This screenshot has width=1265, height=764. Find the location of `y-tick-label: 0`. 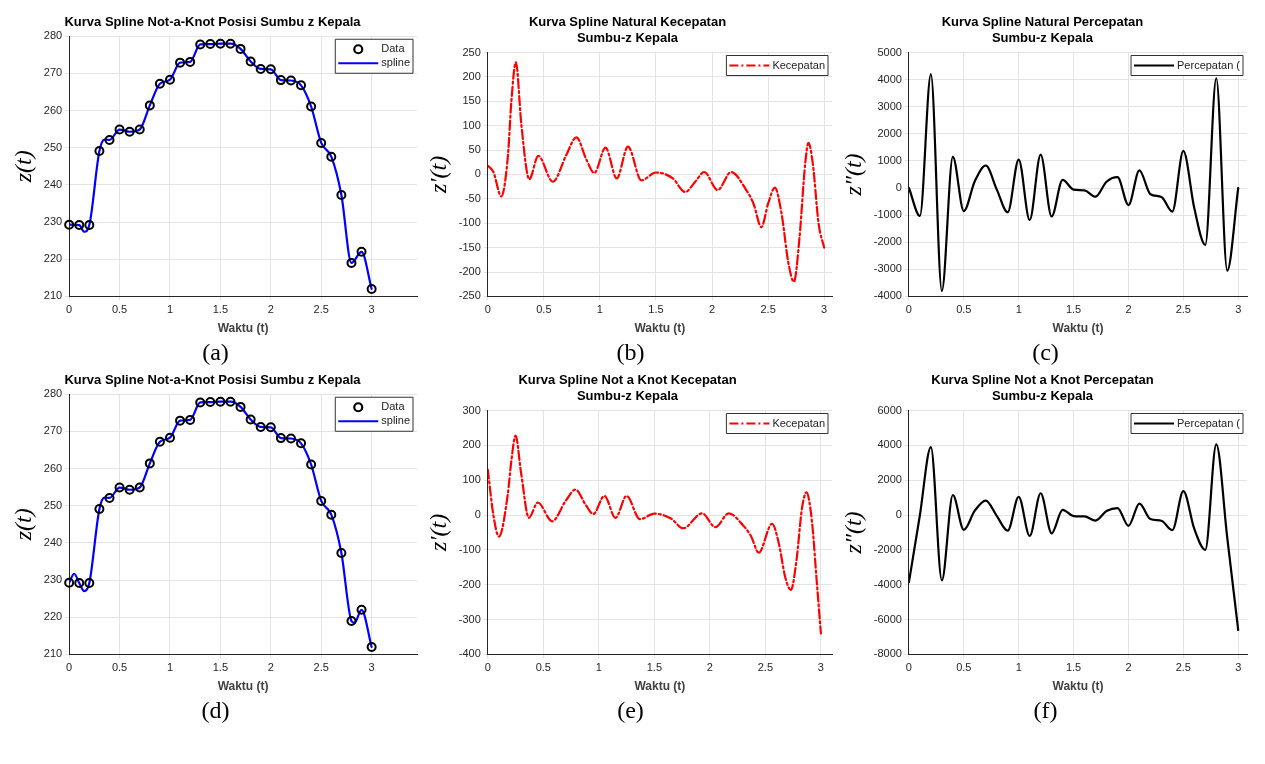

y-tick-label: 0 is located at coordinates (898, 187).